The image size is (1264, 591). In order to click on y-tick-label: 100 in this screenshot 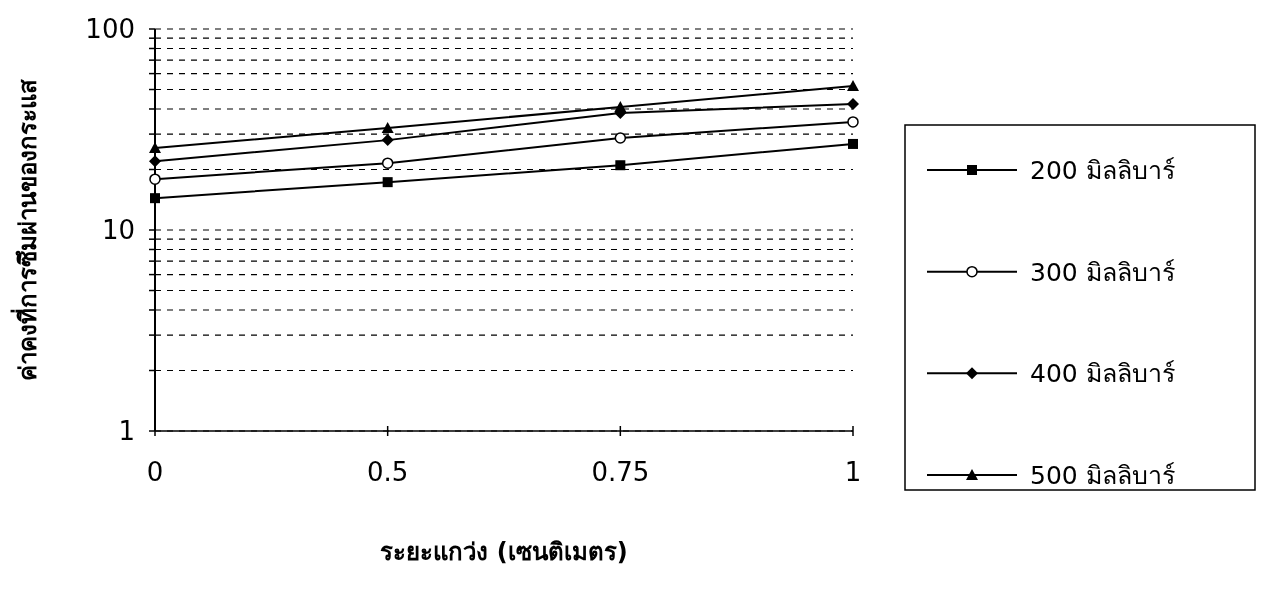, I will do `click(110, 29)`.